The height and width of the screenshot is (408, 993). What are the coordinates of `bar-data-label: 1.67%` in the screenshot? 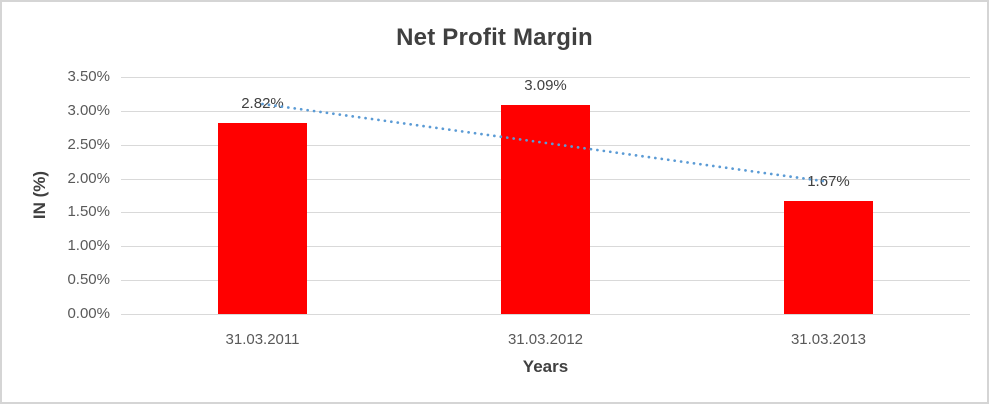 It's located at (828, 181).